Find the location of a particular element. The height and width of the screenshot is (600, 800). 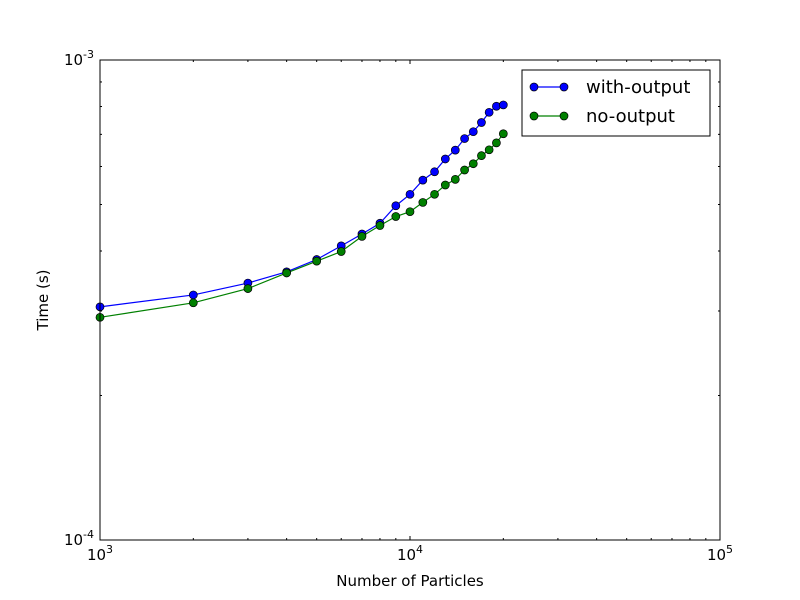

legend: with-output no-output is located at coordinates (616, 103).